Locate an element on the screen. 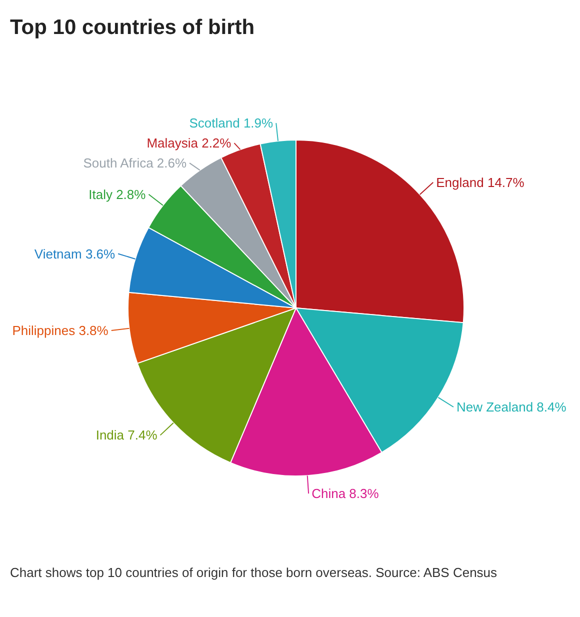 This screenshot has height=617, width=580. chart-title: Top 10 countries of birth is located at coordinates (132, 27).